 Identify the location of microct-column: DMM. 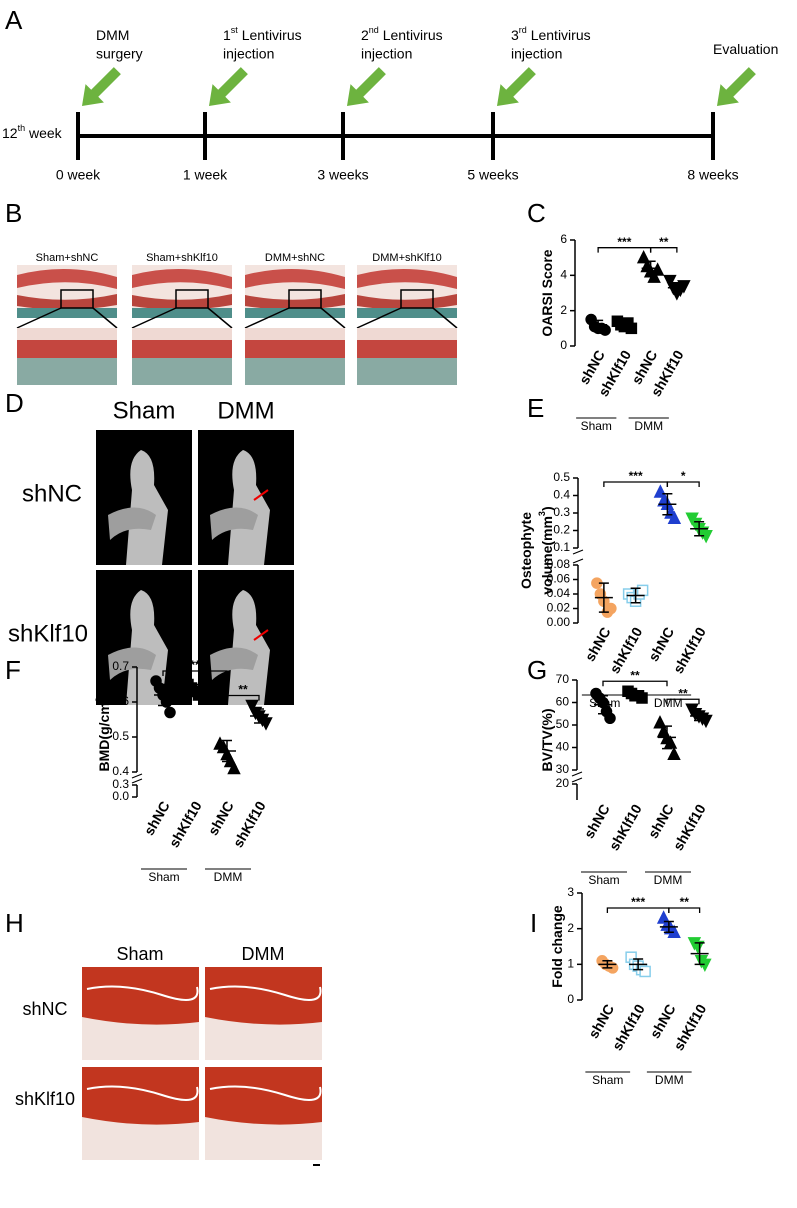
(245, 410).